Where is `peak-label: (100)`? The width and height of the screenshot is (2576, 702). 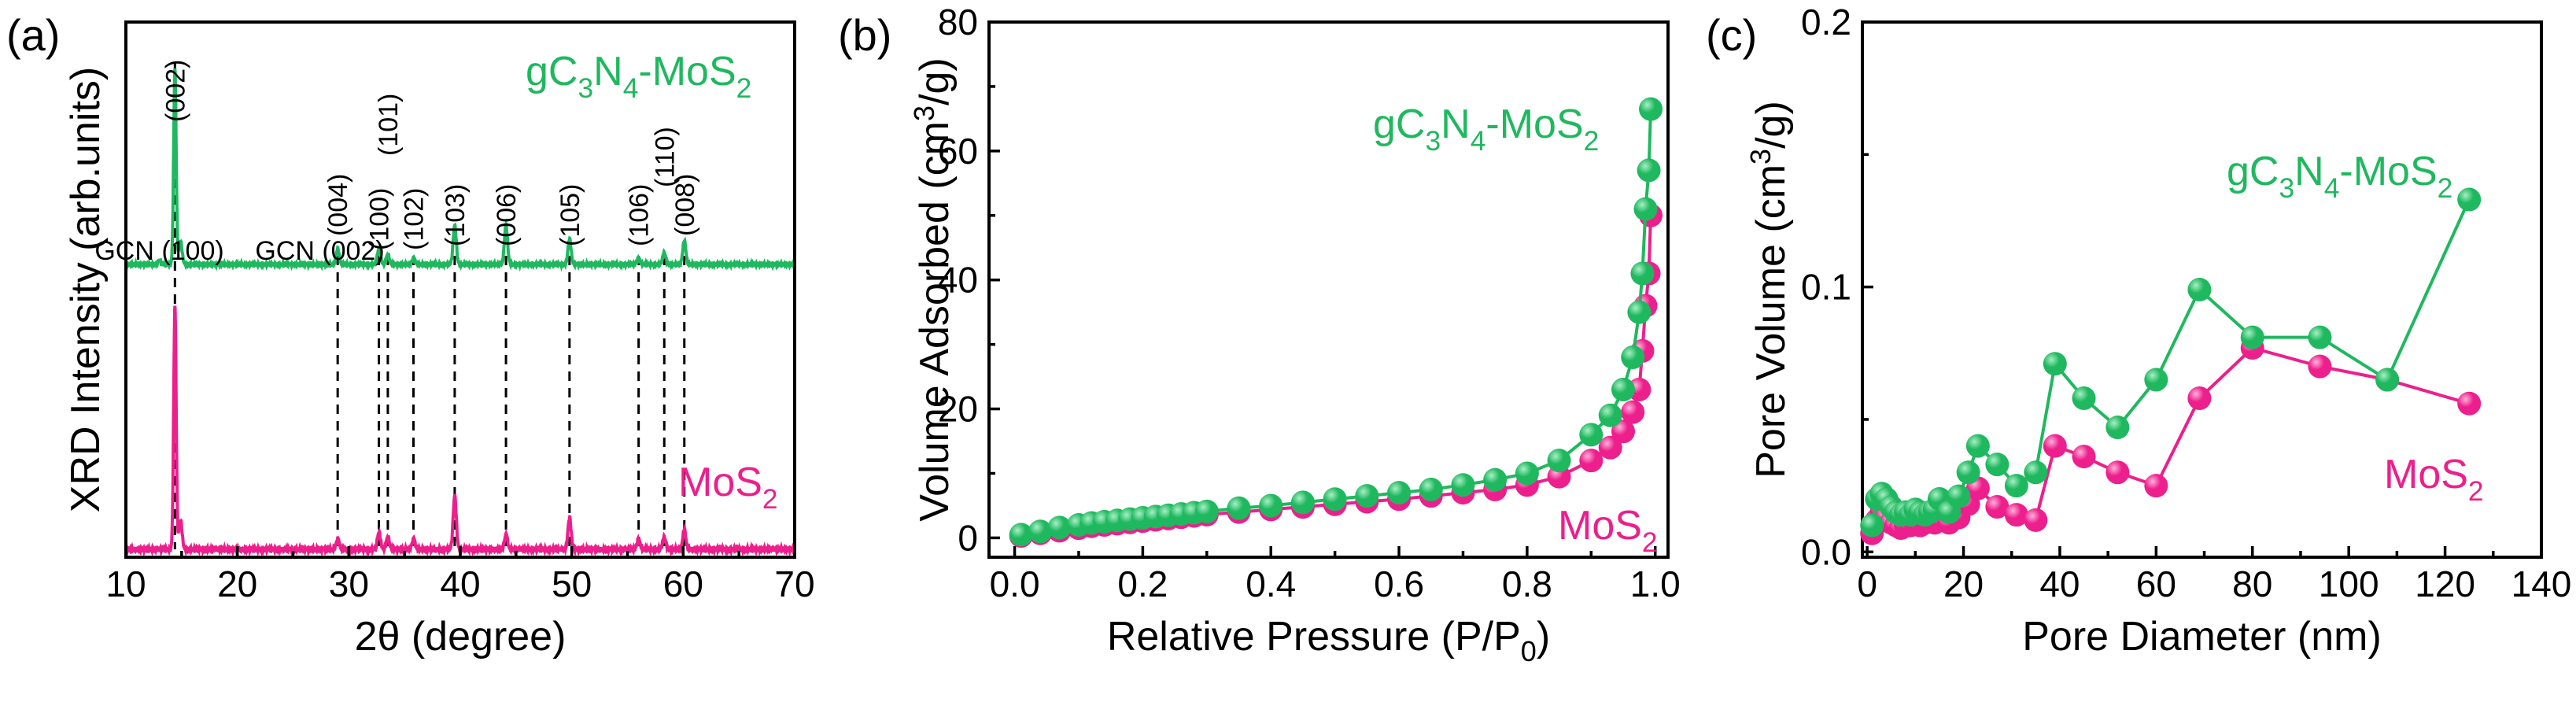
peak-label: (100) is located at coordinates (380, 219).